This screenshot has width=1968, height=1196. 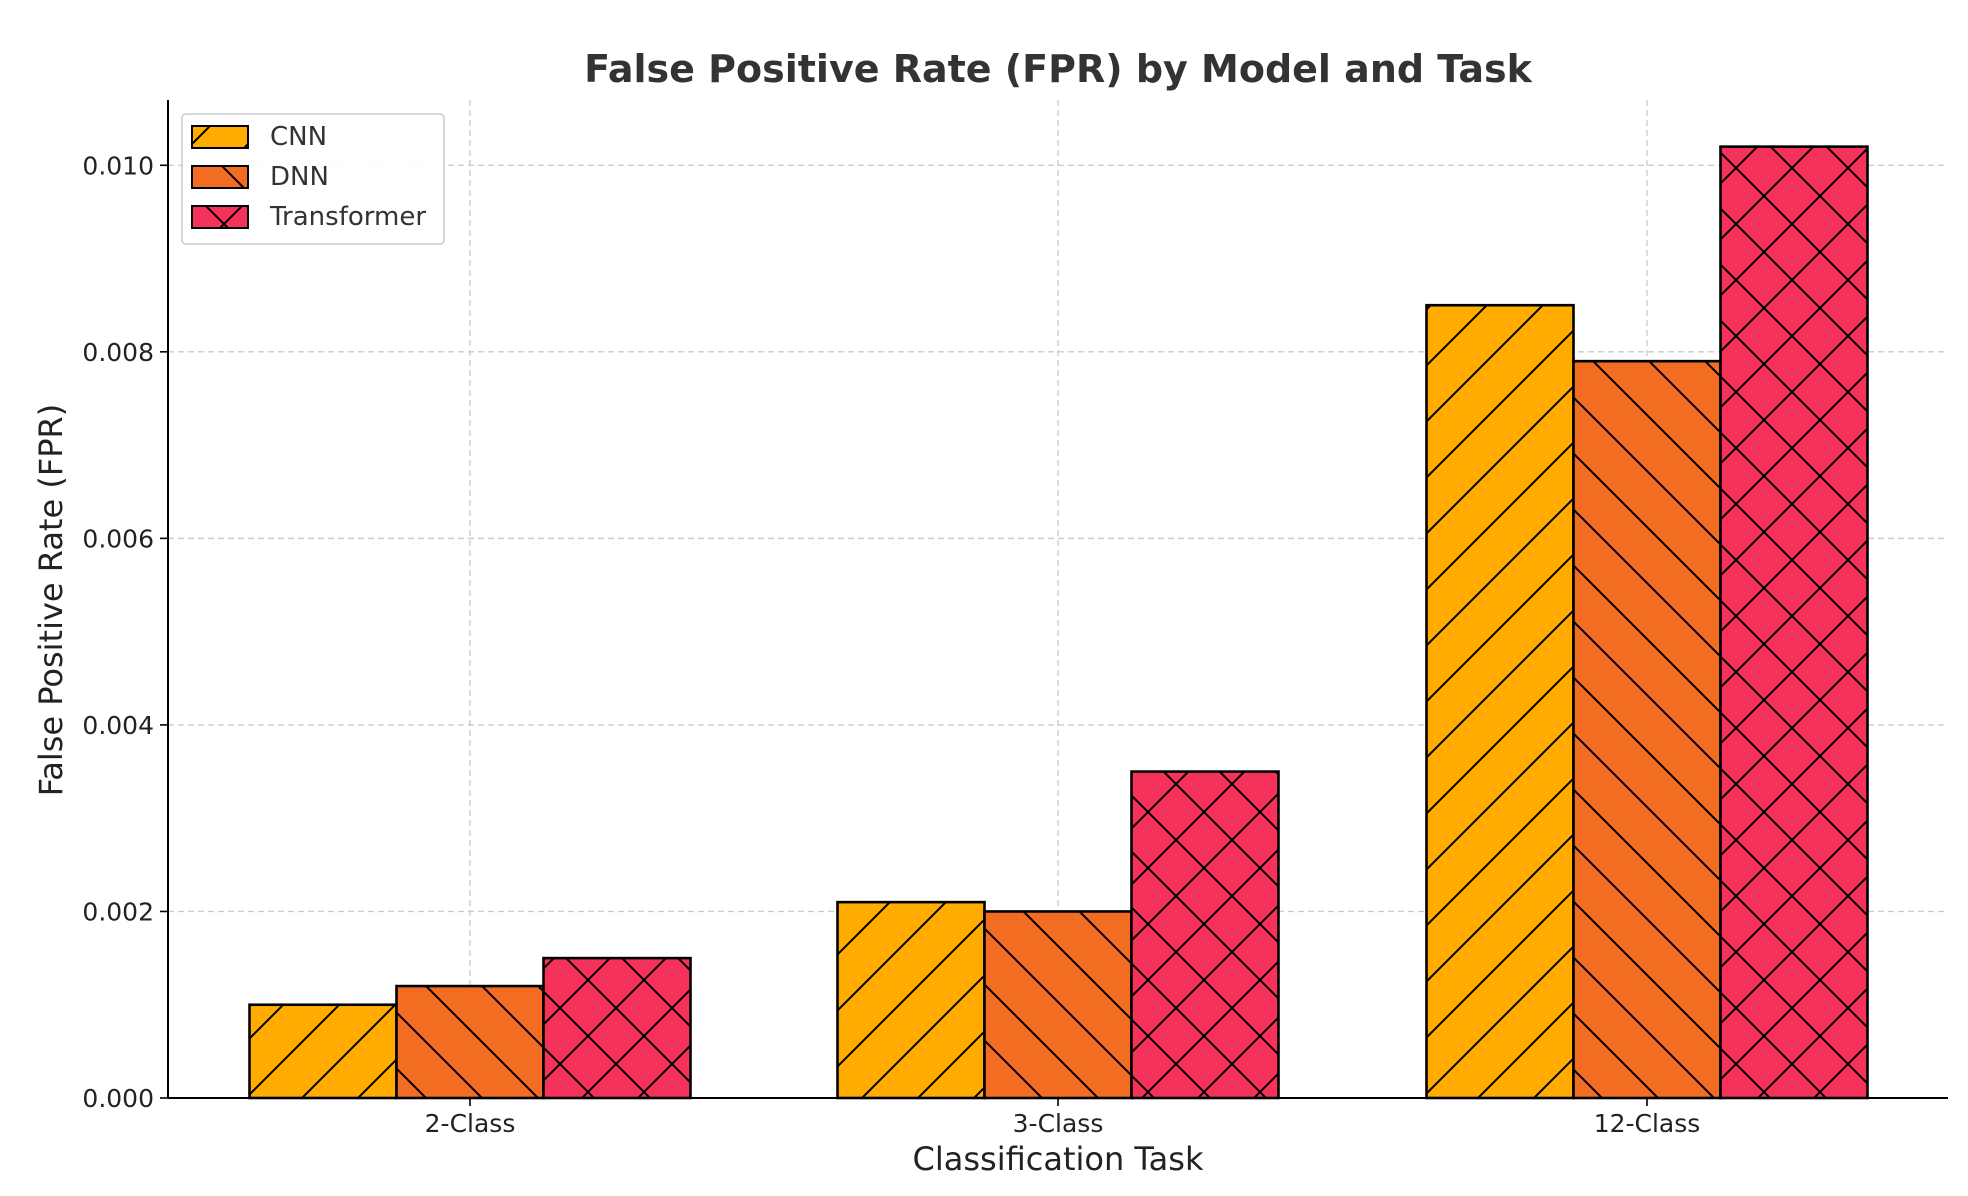 I want to click on bar-transformer-2-class, so click(x=617, y=1028).